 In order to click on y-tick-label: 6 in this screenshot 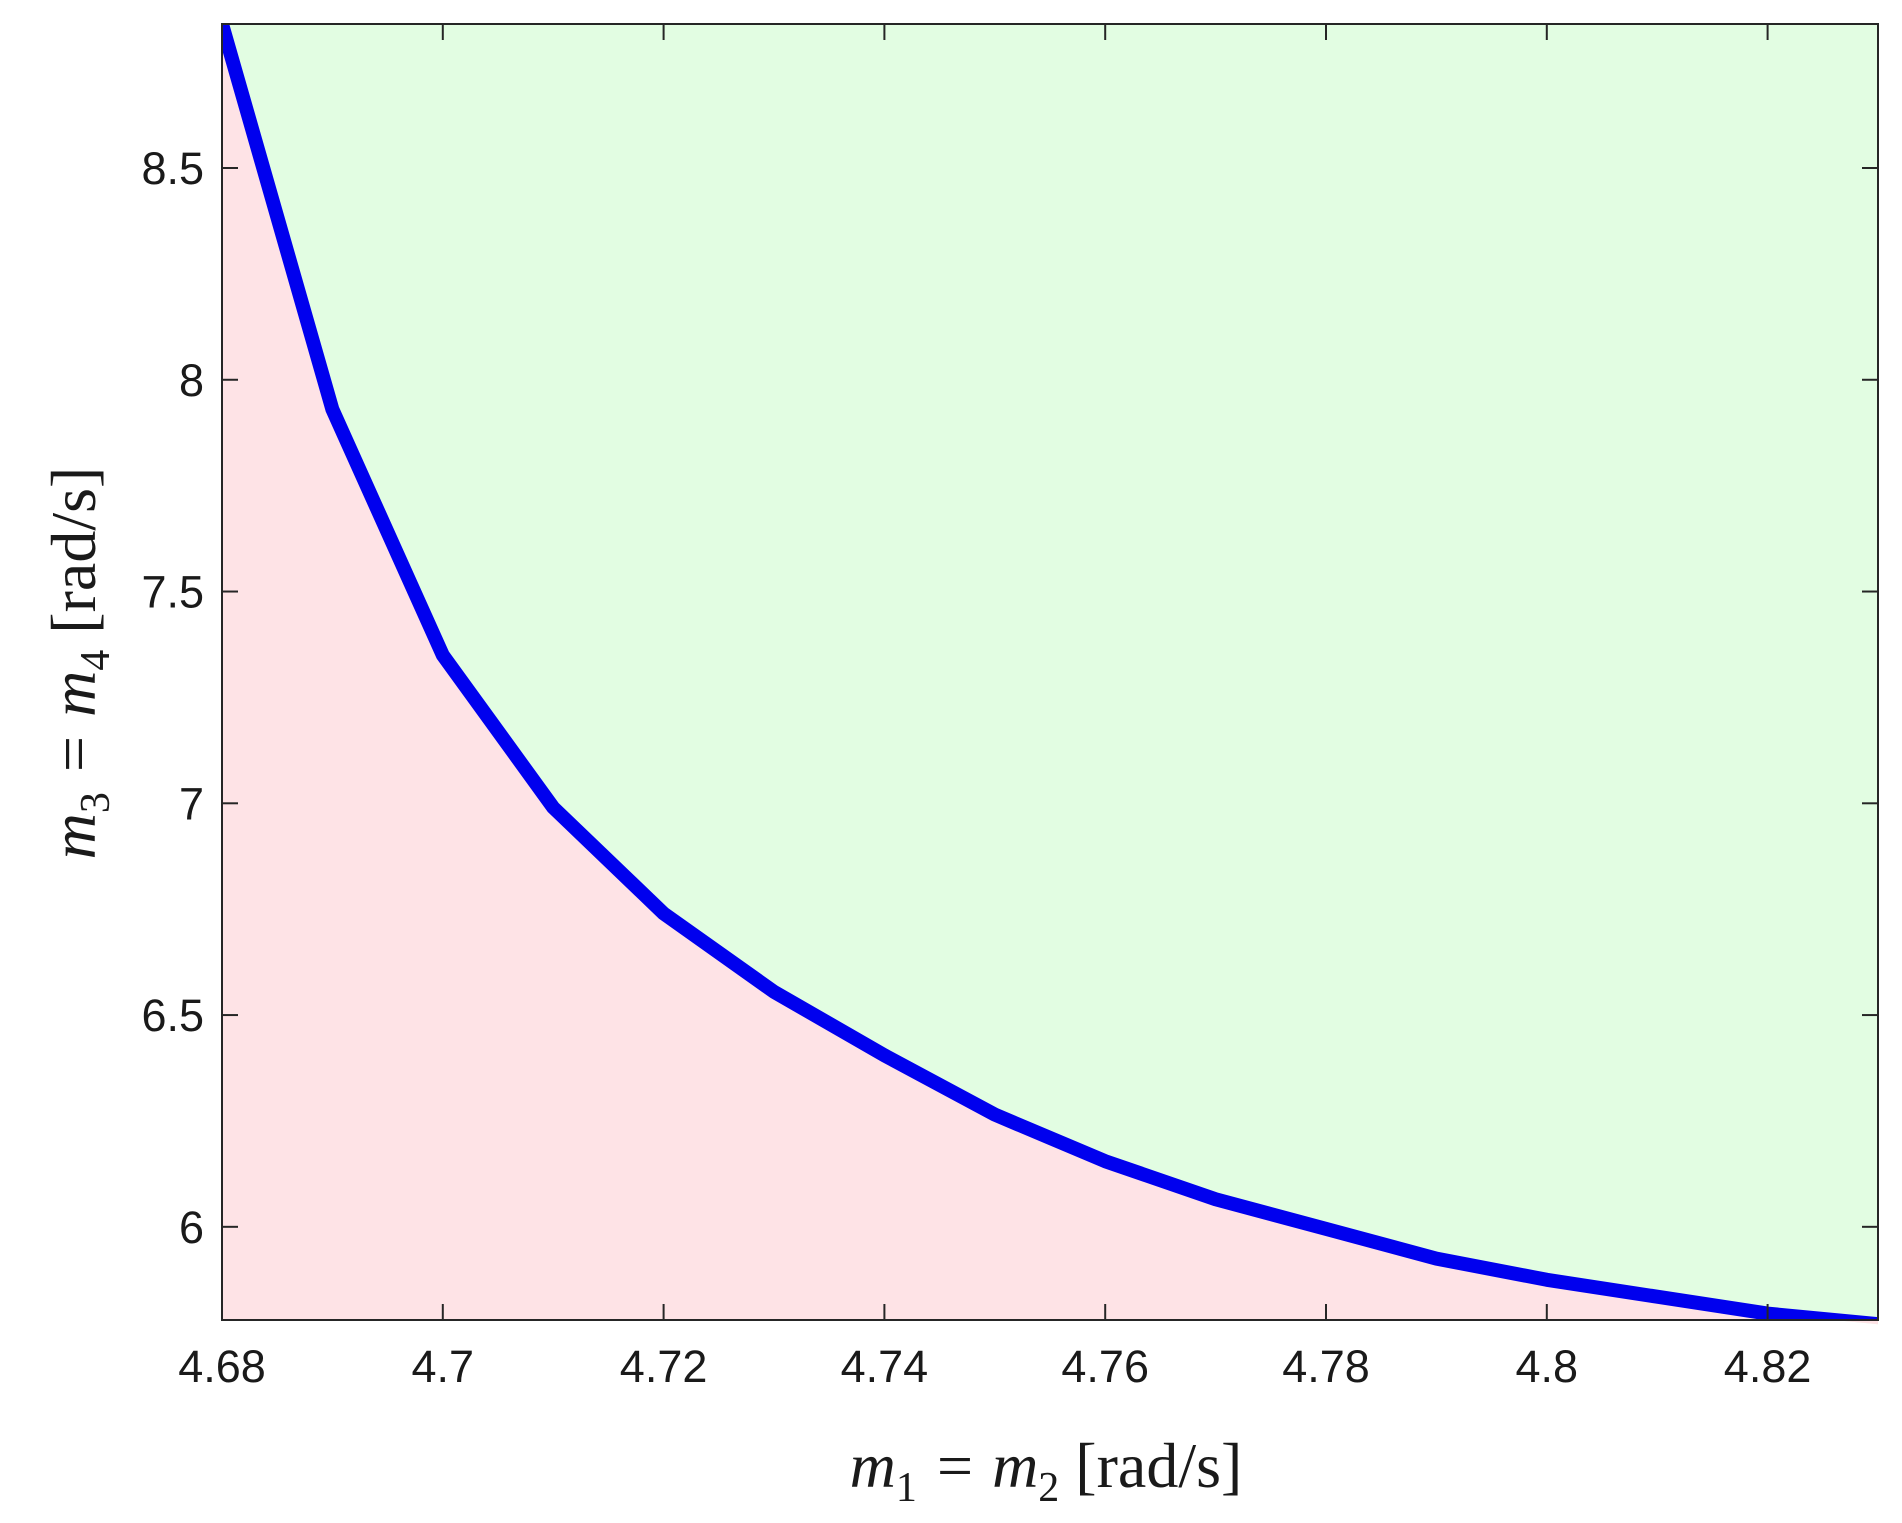, I will do `click(191, 1227)`.